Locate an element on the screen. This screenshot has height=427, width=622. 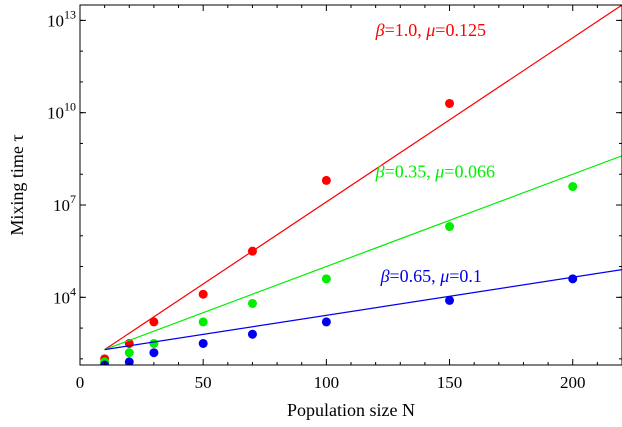
x-tick-label-4: 200 is located at coordinates (573, 382).